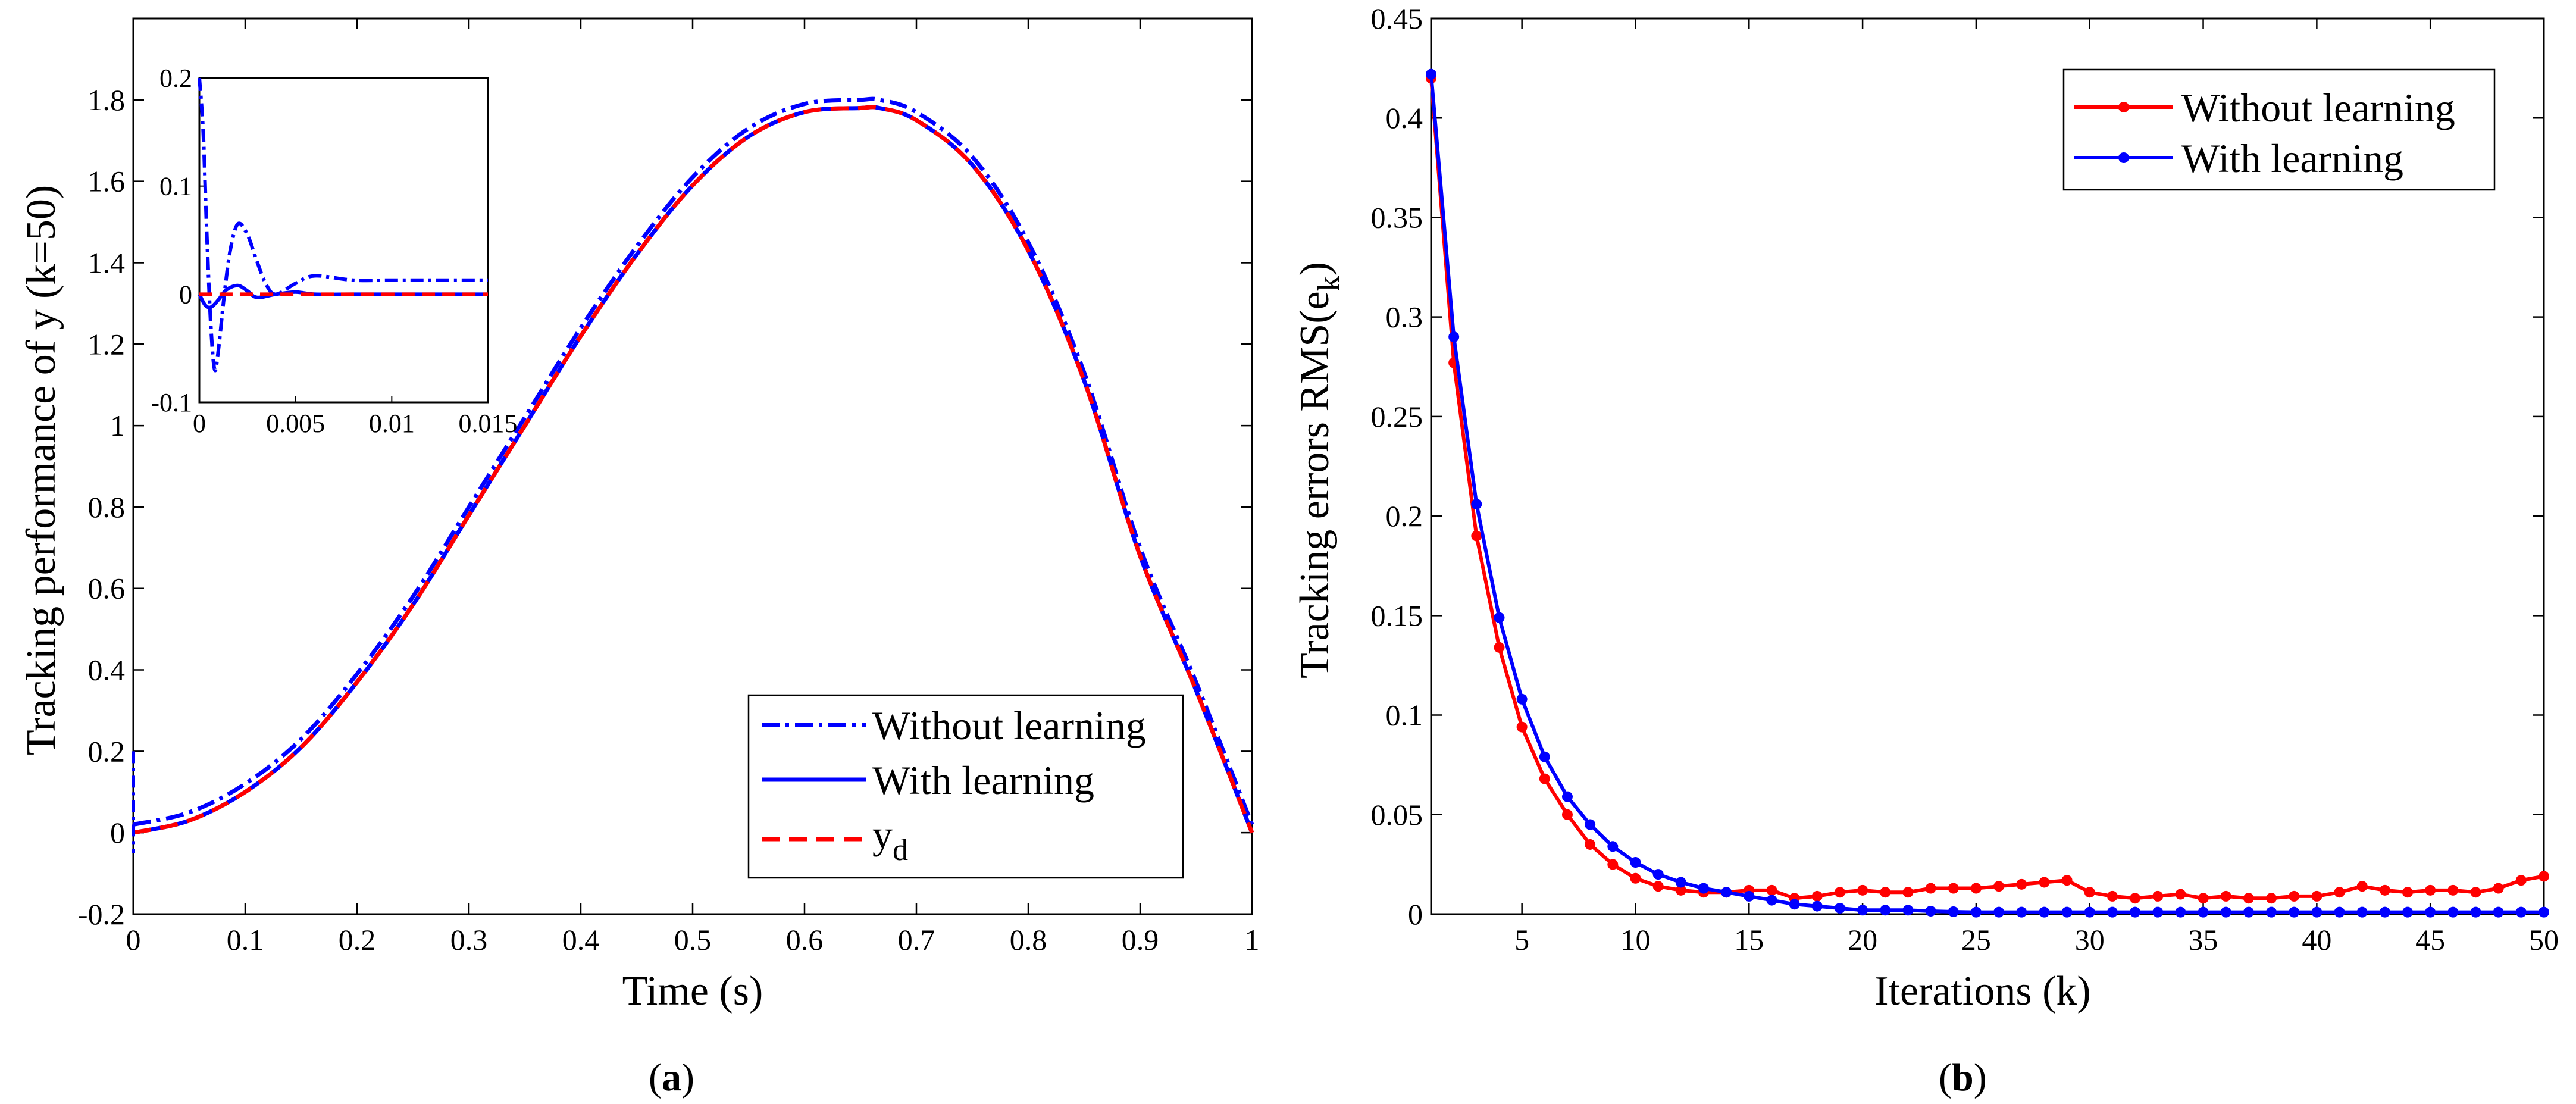 Image resolution: width=2576 pixels, height=1104 pixels. What do you see at coordinates (1521, 939) in the screenshot?
I see `chart-b-x-tick-label: 5` at bounding box center [1521, 939].